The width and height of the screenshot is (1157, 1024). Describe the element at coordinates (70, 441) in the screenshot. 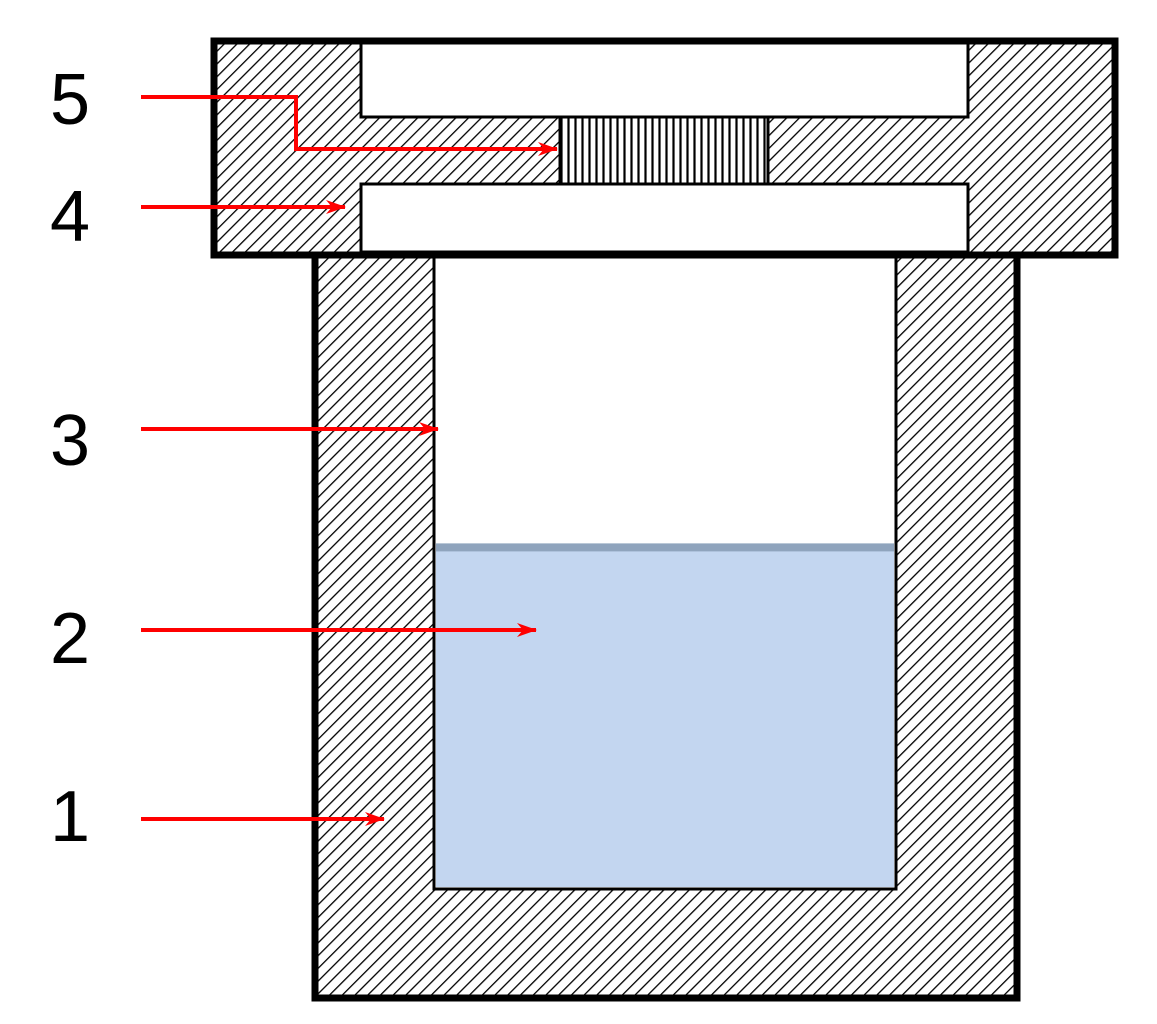

I see `label-3: 3` at that location.